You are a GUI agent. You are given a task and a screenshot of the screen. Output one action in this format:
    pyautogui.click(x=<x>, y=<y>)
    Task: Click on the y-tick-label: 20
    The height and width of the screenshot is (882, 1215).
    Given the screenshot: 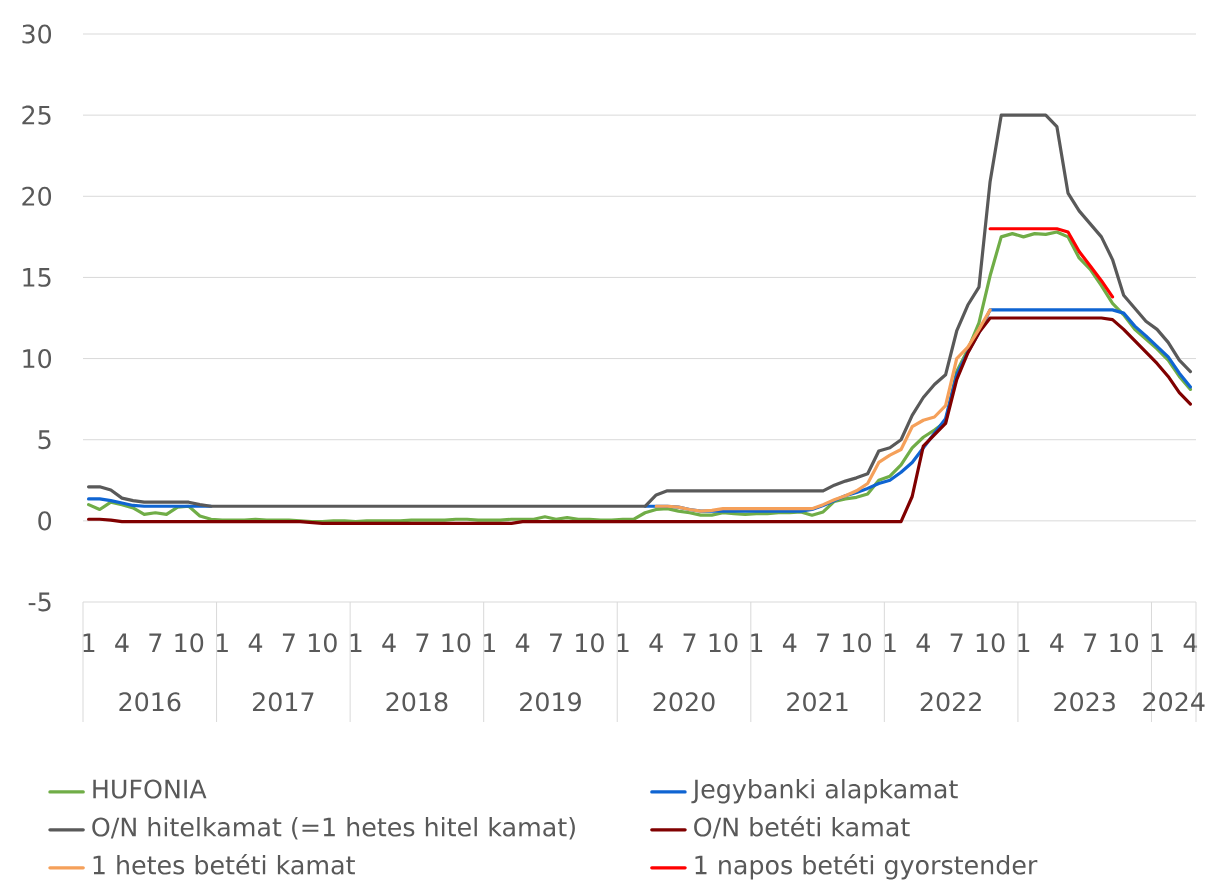 What is the action you would take?
    pyautogui.click(x=37, y=196)
    